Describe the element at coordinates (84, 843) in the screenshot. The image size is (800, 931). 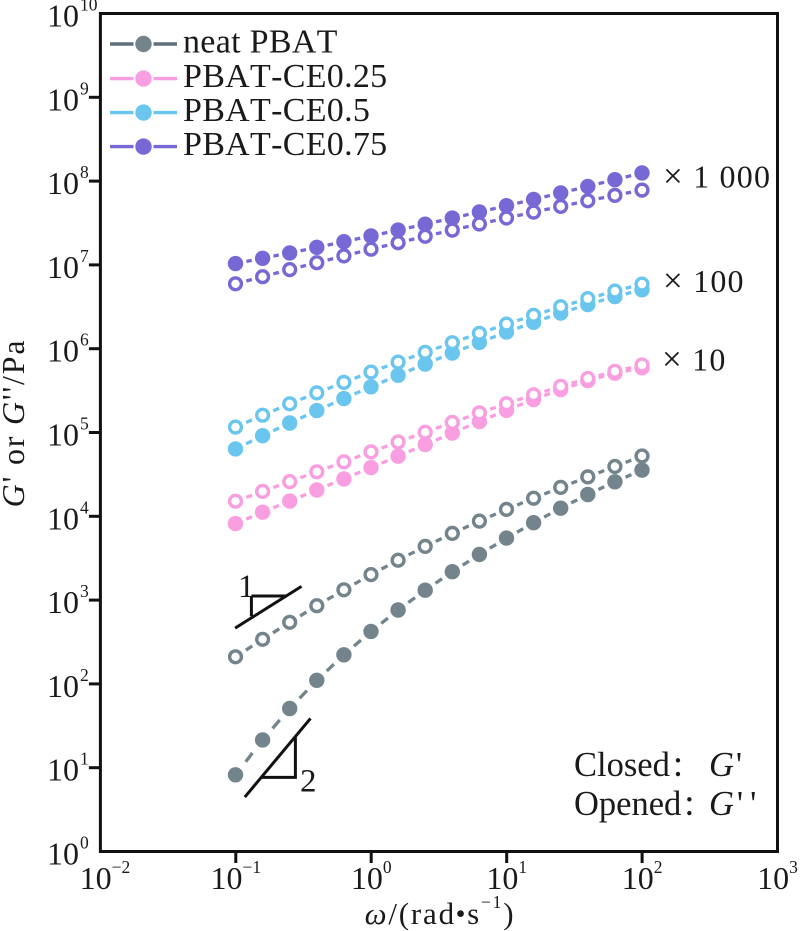
I see `svg-text: 0` at that location.